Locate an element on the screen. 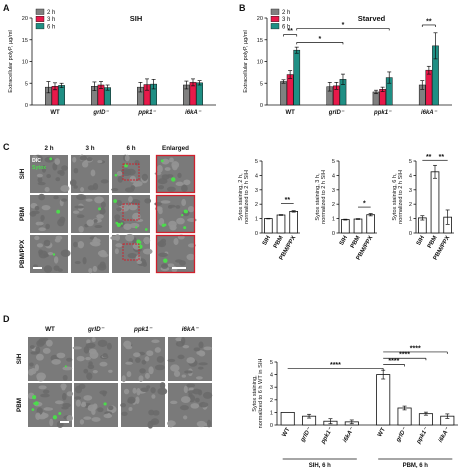 This screenshot has width=474, height=474. legend-label: 2 h is located at coordinates (51, 13).